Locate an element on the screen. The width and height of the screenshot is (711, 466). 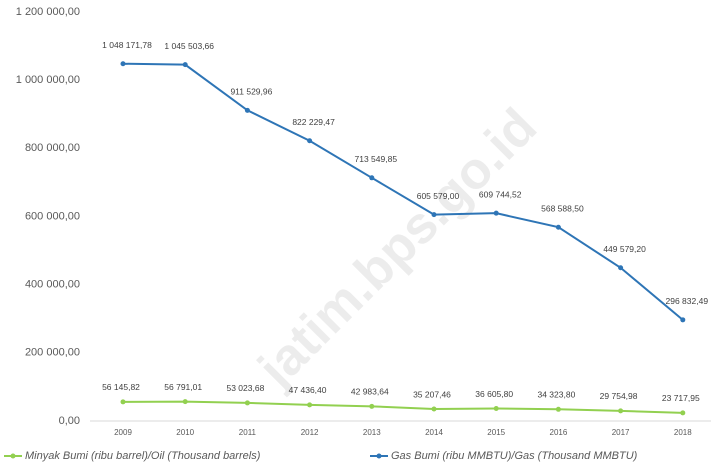
y-tick-label: 1 000 000,00 is located at coordinates (48, 80).